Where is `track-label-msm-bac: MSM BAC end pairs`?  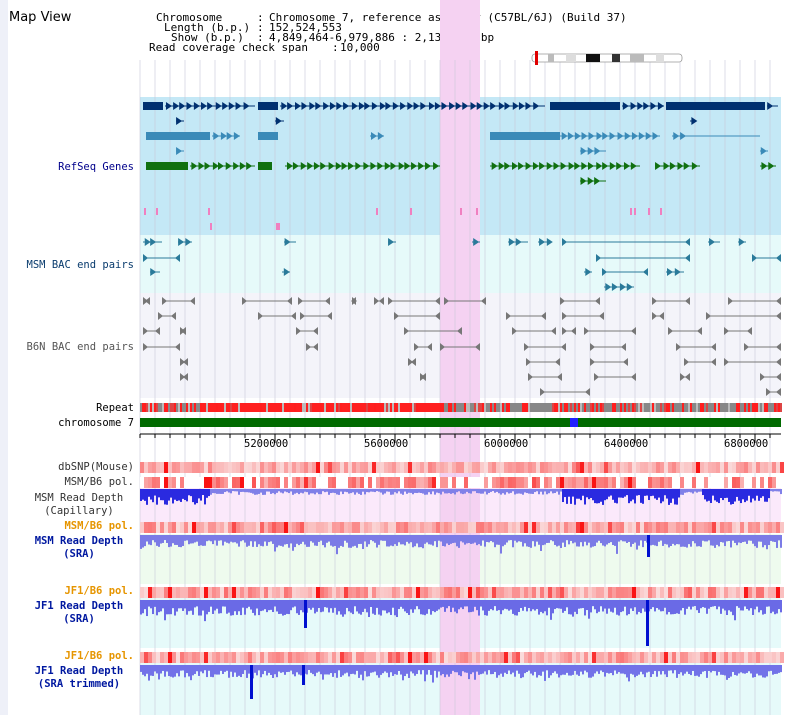 track-label-msm-bac: MSM BAC end pairs is located at coordinates (80, 265).